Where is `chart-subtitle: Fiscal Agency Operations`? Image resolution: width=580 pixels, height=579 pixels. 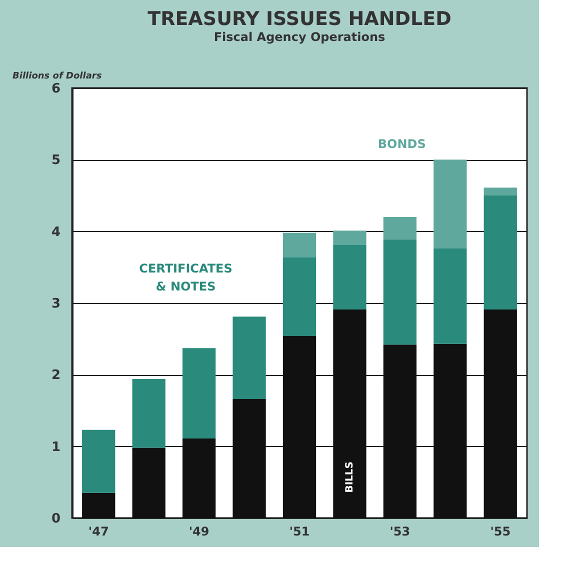 chart-subtitle: Fiscal Agency Operations is located at coordinates (300, 37).